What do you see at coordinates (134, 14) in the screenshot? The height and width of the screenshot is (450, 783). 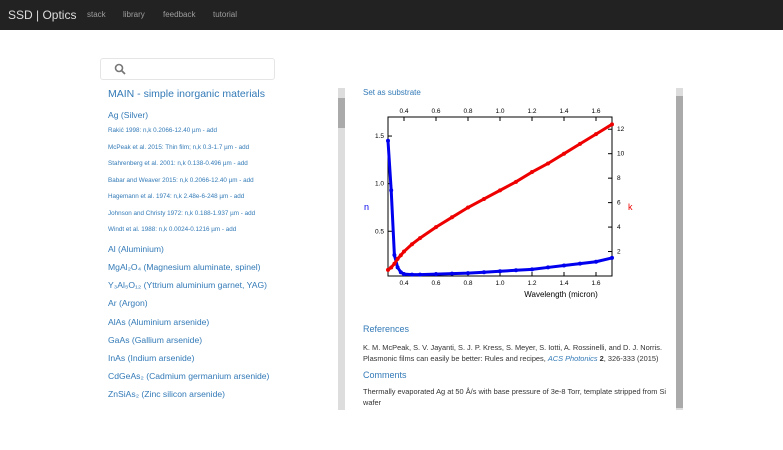 I see `nav-link: library` at bounding box center [134, 14].